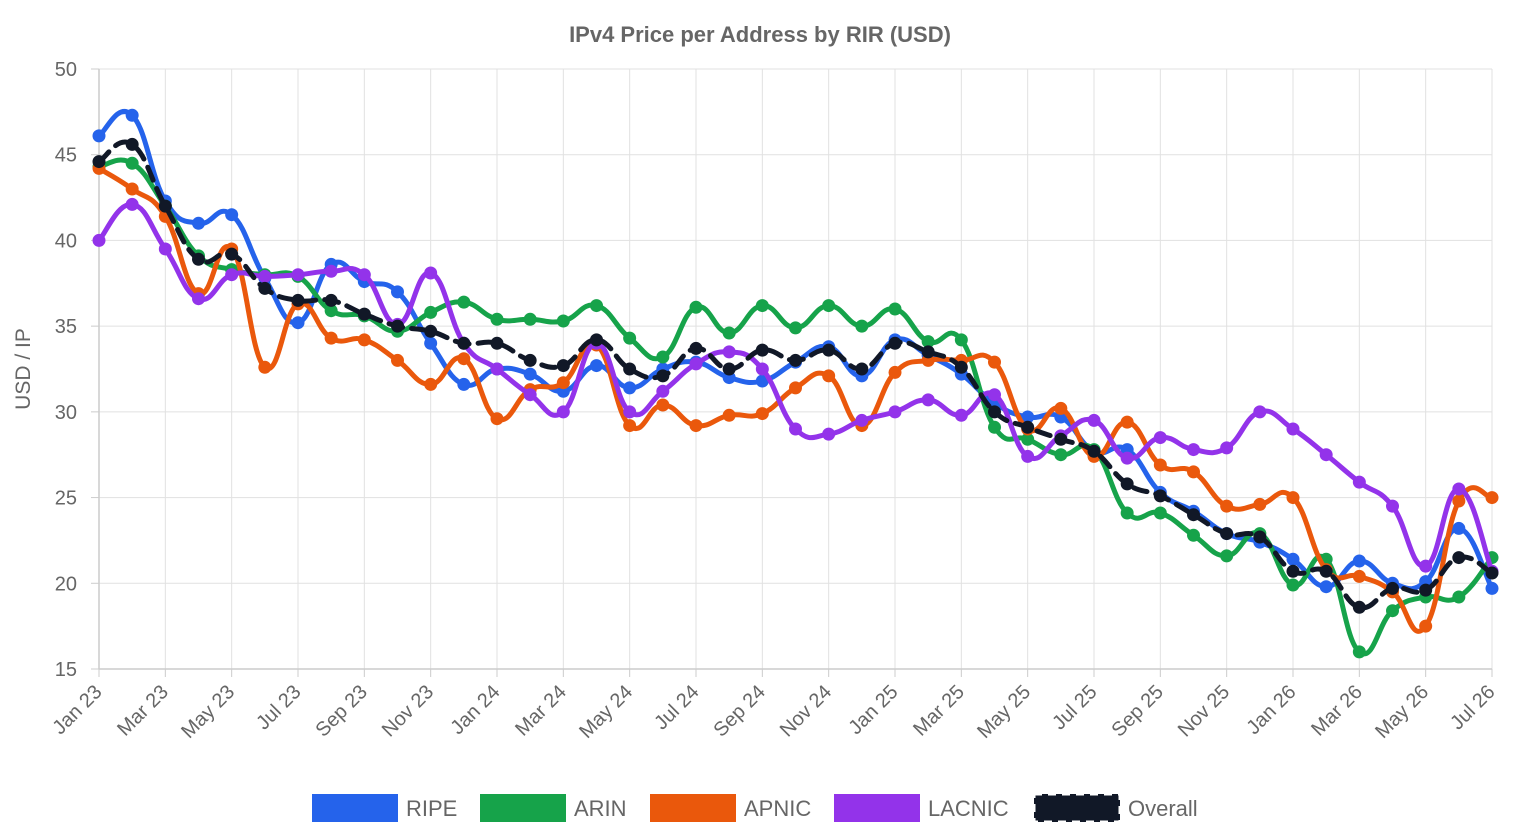 The image size is (1520, 840). I want to click on legend-item-apnic: APNIC, so click(730, 808).